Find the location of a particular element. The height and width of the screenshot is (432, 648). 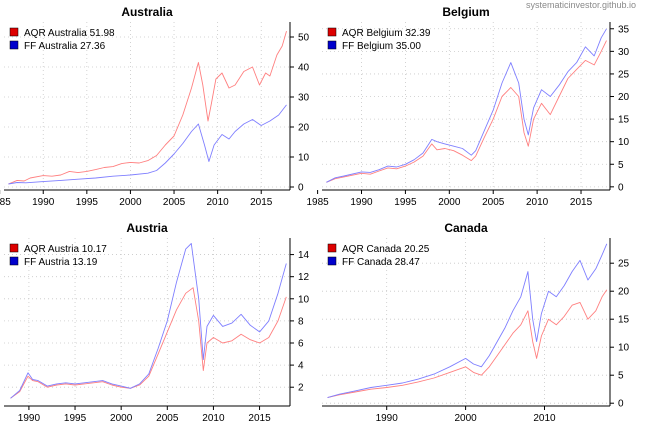

legend-label: FF Belgium 35.00 is located at coordinates (381, 46).